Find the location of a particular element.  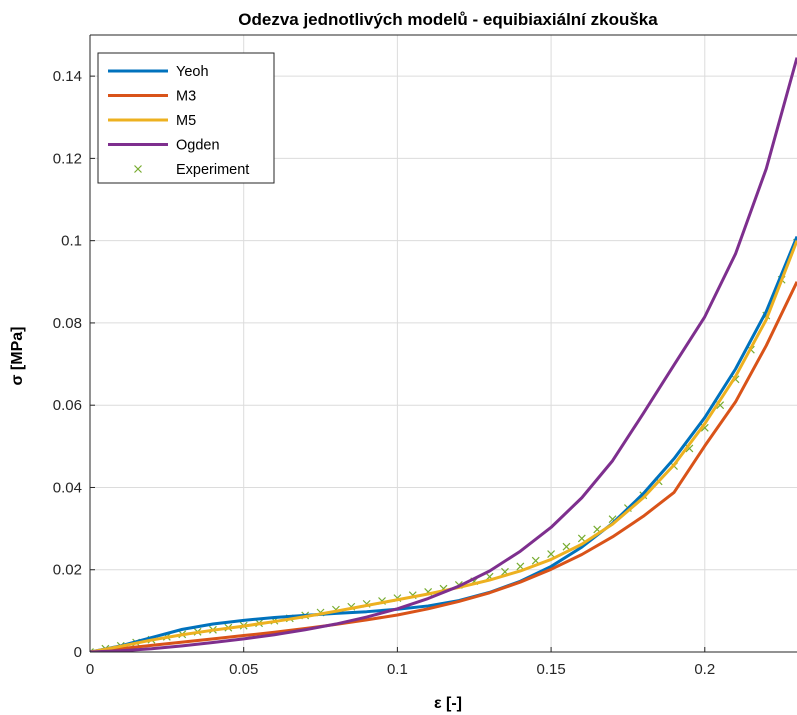

x-tick-label: 0.05 is located at coordinates (243, 669).